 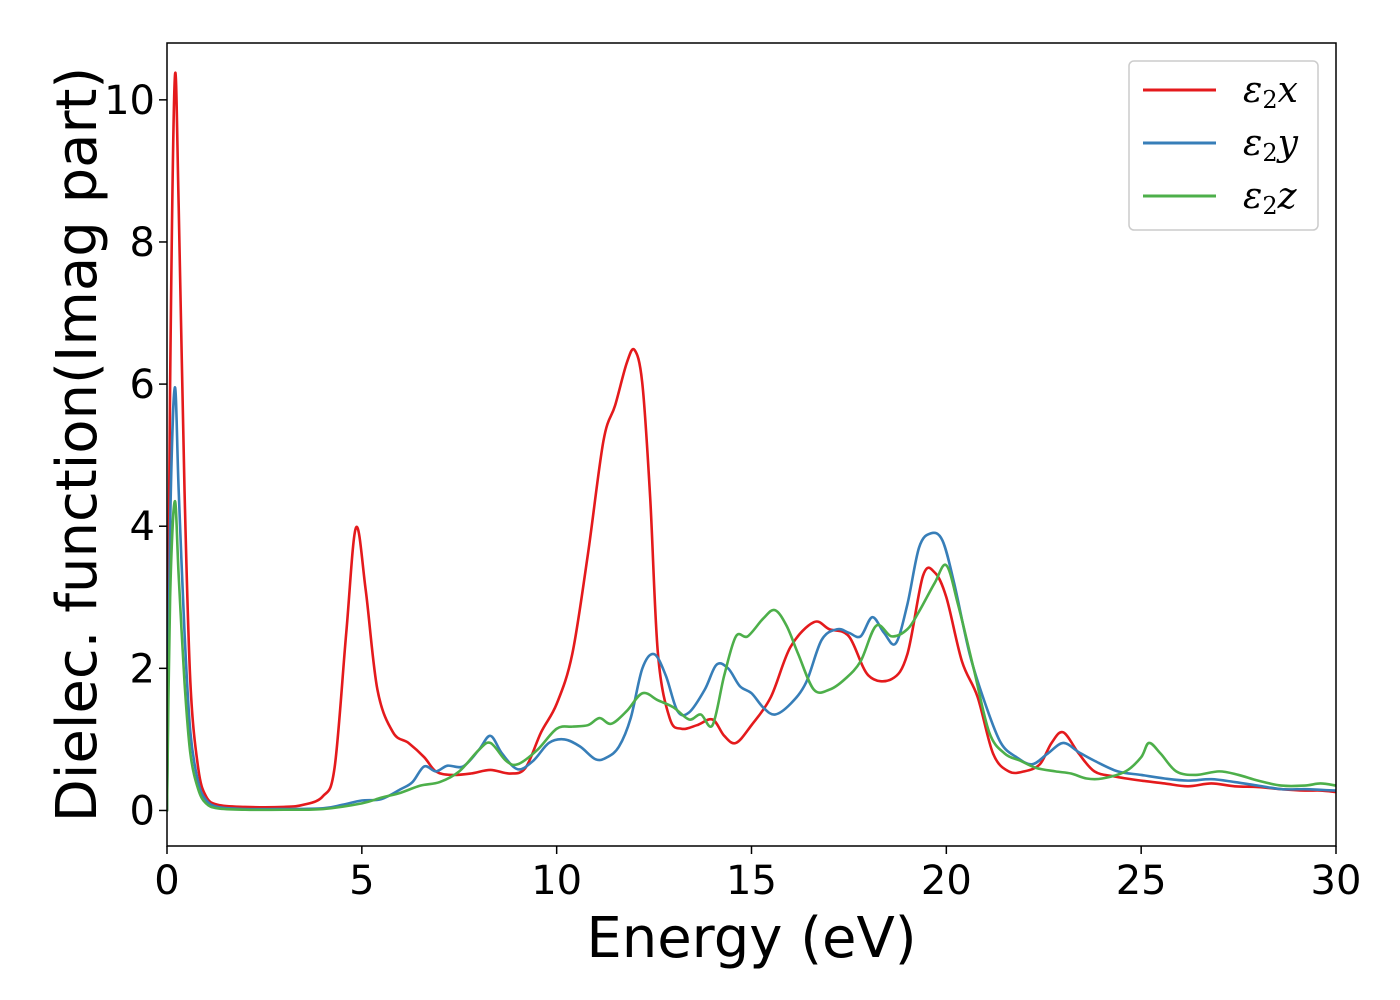 What do you see at coordinates (1336, 881) in the screenshot?
I see `x-tick-label: 30` at bounding box center [1336, 881].